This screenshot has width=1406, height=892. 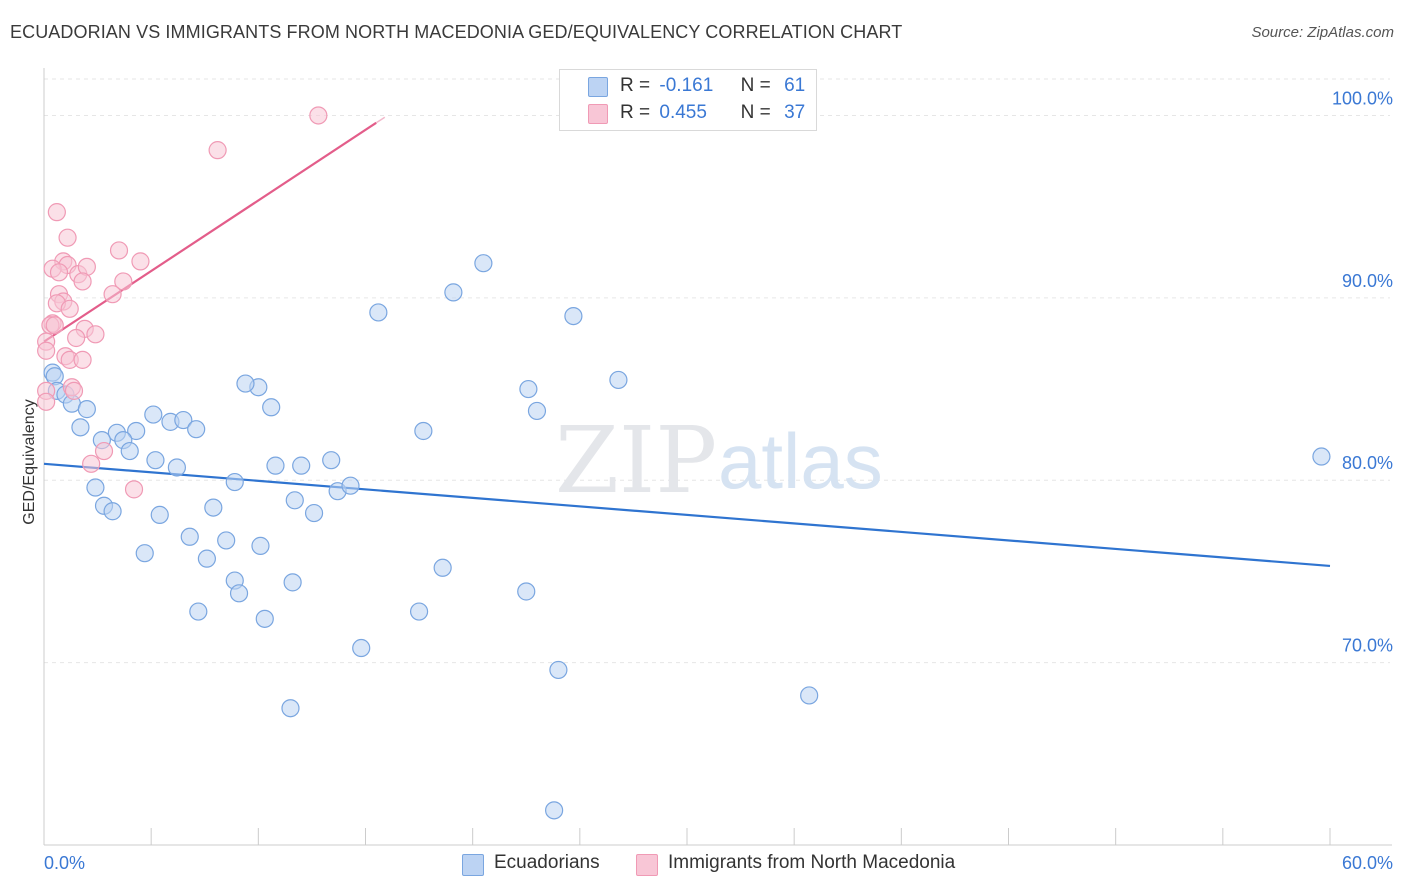 What do you see at coordinates (687, 515) in the screenshot?
I see `trend-line-ecuadorians` at bounding box center [687, 515].